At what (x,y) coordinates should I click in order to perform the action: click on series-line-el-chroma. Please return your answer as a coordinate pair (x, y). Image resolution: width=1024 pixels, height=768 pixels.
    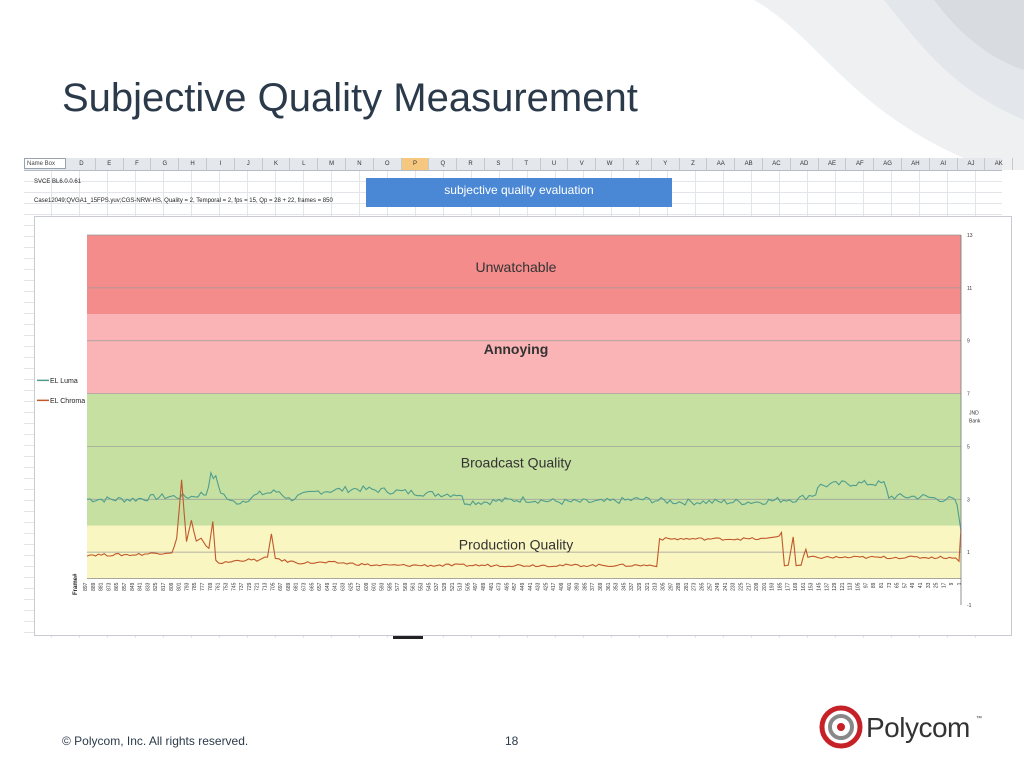
    Looking at the image, I should click on (524, 523).